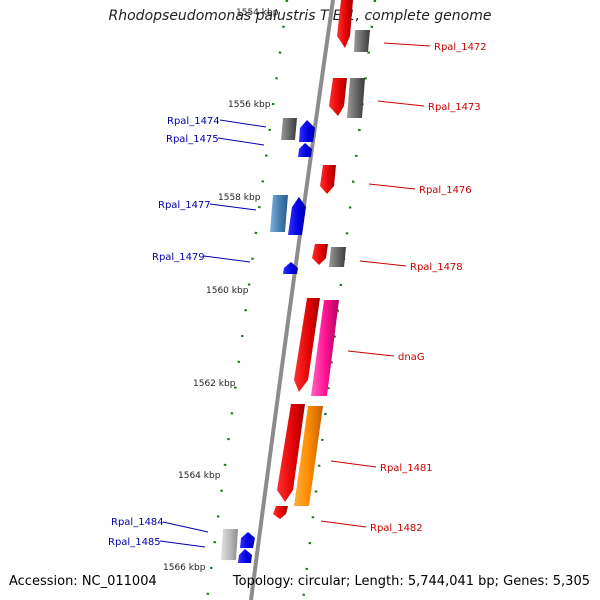  I want to click on gene-label-rpal-1481: Rpal_1481, so click(406, 468).